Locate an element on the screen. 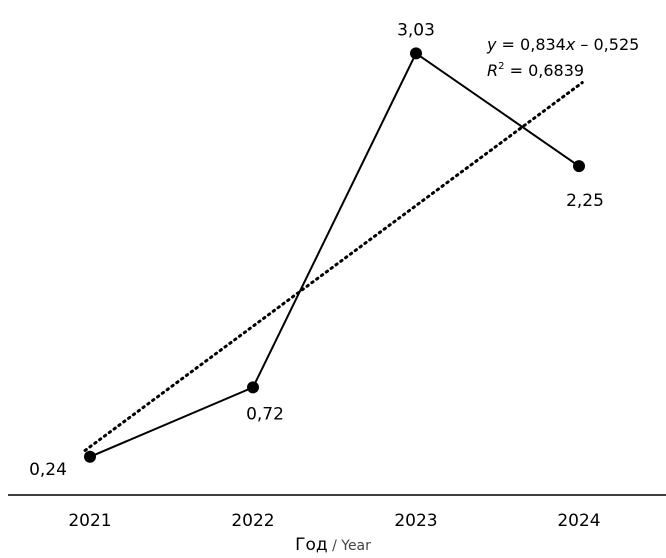 The width and height of the screenshot is (666, 558). equation-x: x is located at coordinates (570, 44).